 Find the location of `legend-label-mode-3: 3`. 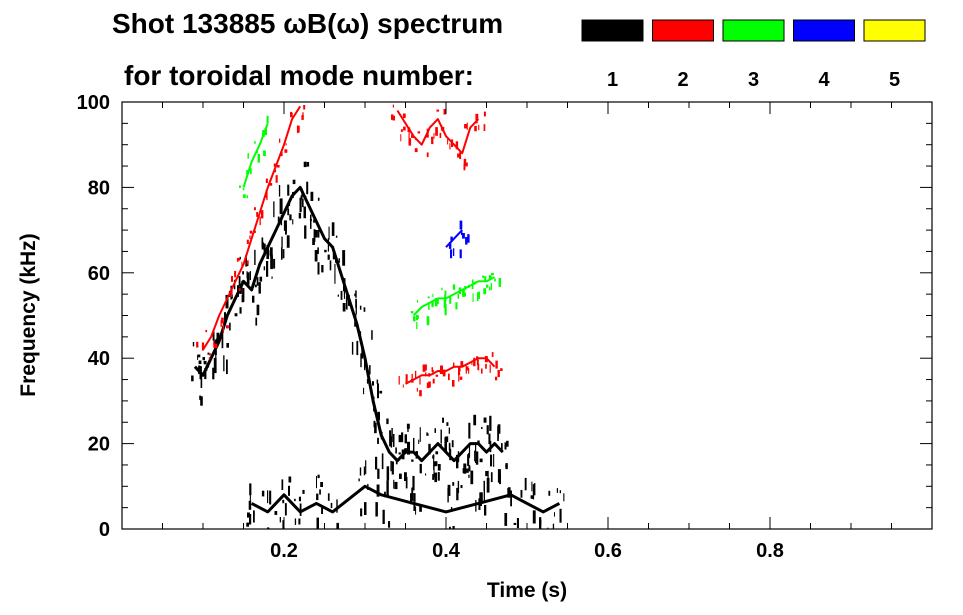

legend-label-mode-3: 3 is located at coordinates (753, 80).